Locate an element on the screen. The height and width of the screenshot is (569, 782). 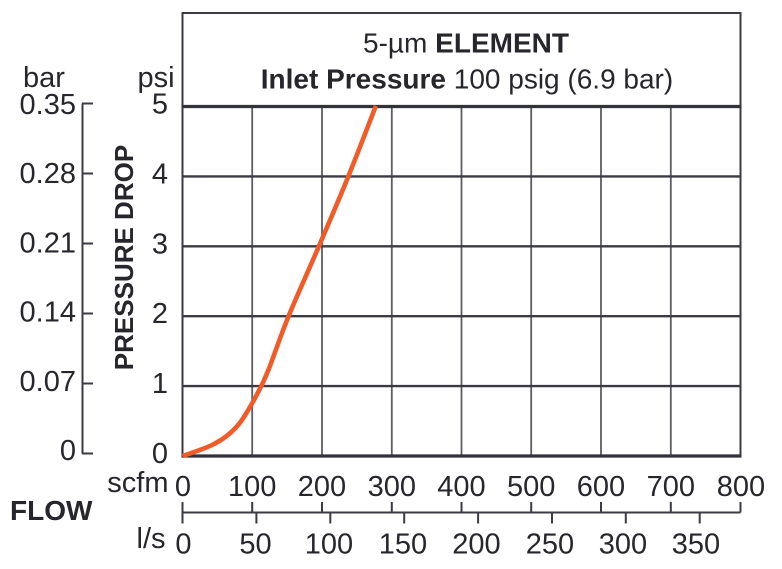
svg-text: 5 is located at coordinates (160, 105).